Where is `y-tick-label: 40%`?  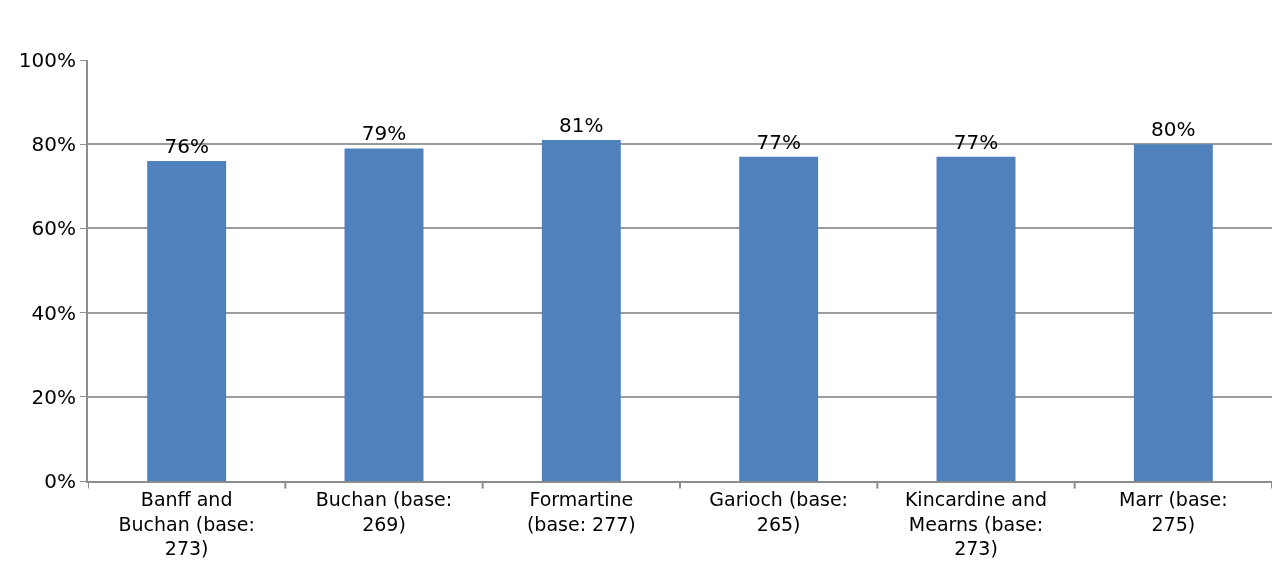
y-tick-label: 40% is located at coordinates (53, 312).